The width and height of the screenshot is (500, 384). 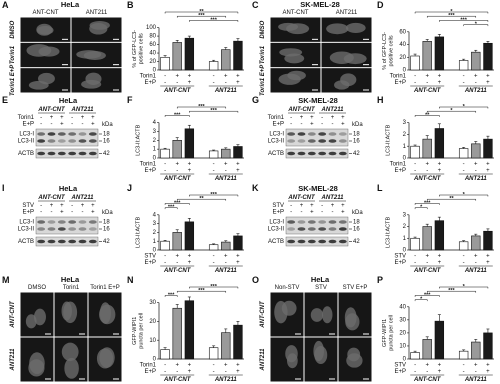 I want to click on y-axis-label: puncta per cell, so click(x=142, y=331).